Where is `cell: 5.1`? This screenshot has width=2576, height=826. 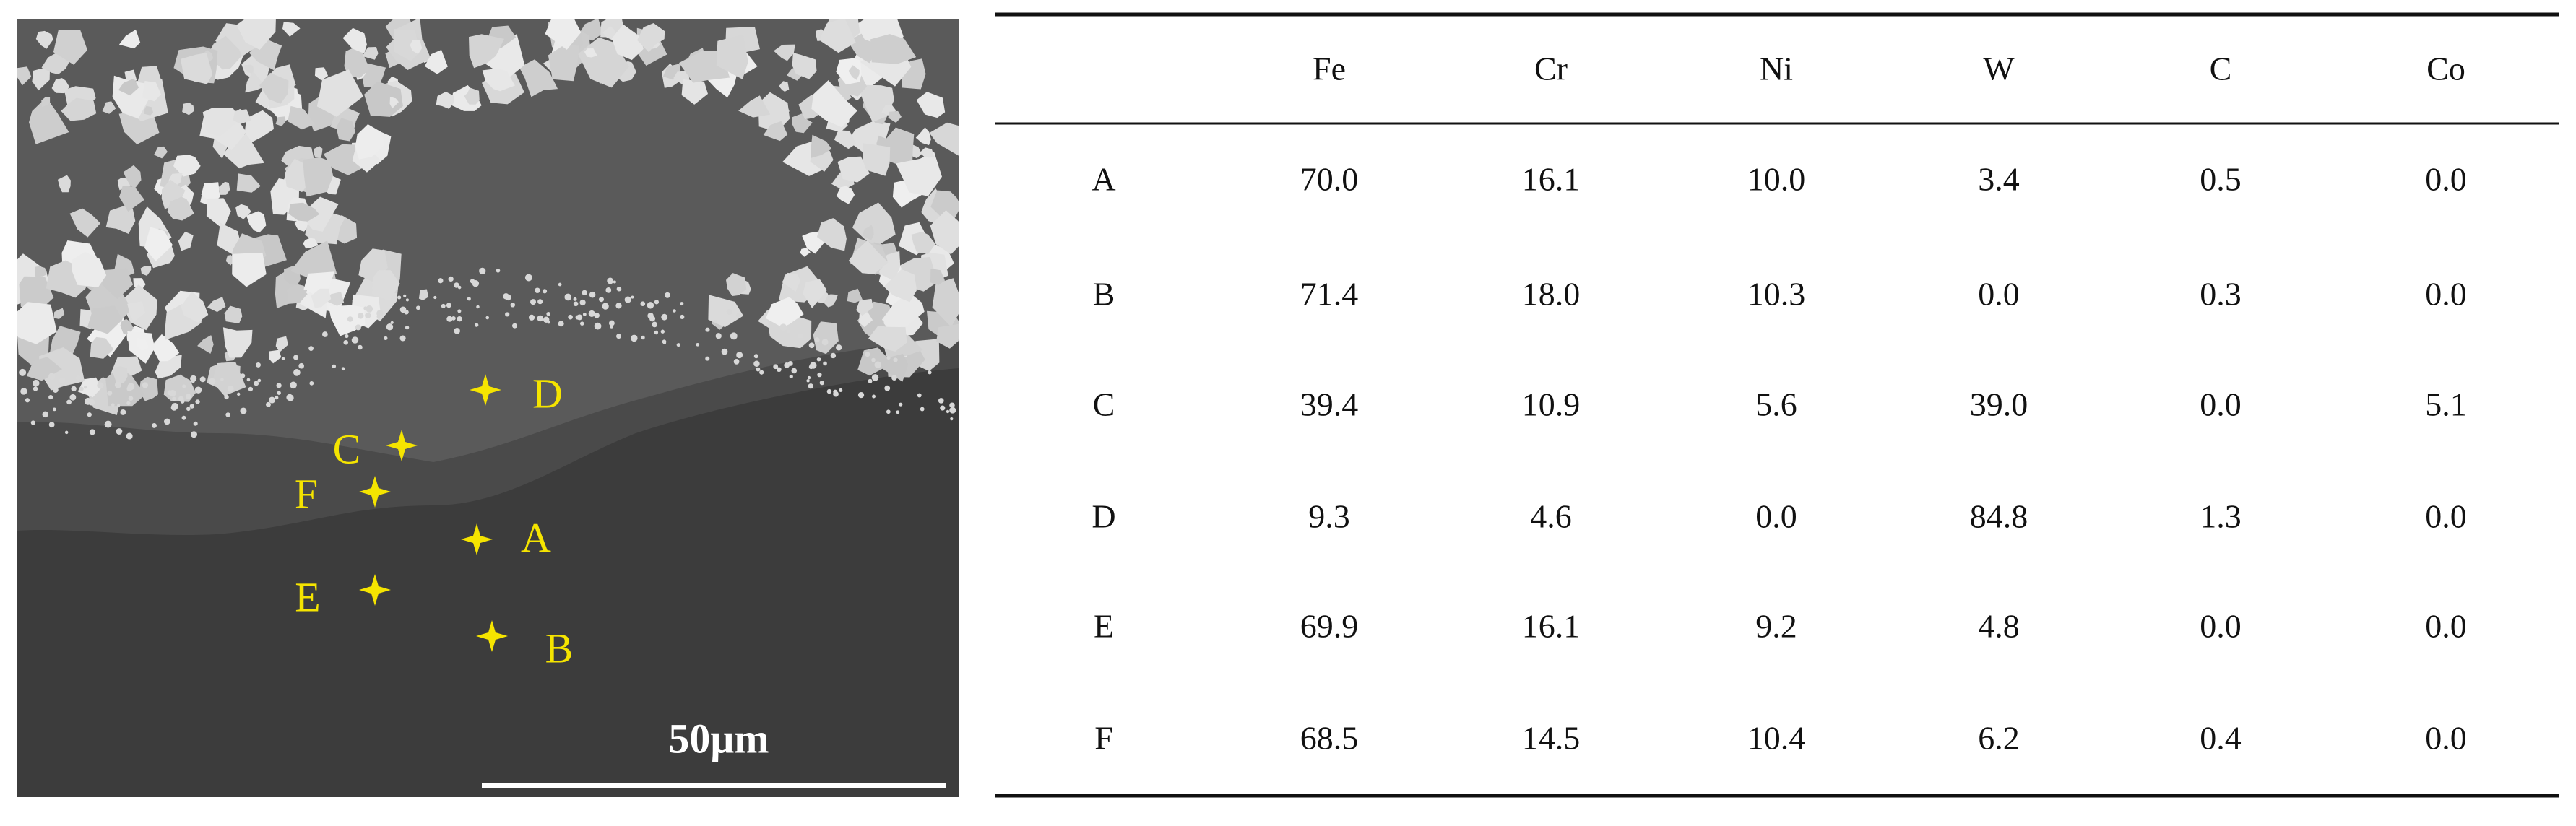
cell: 5.1 is located at coordinates (2446, 404).